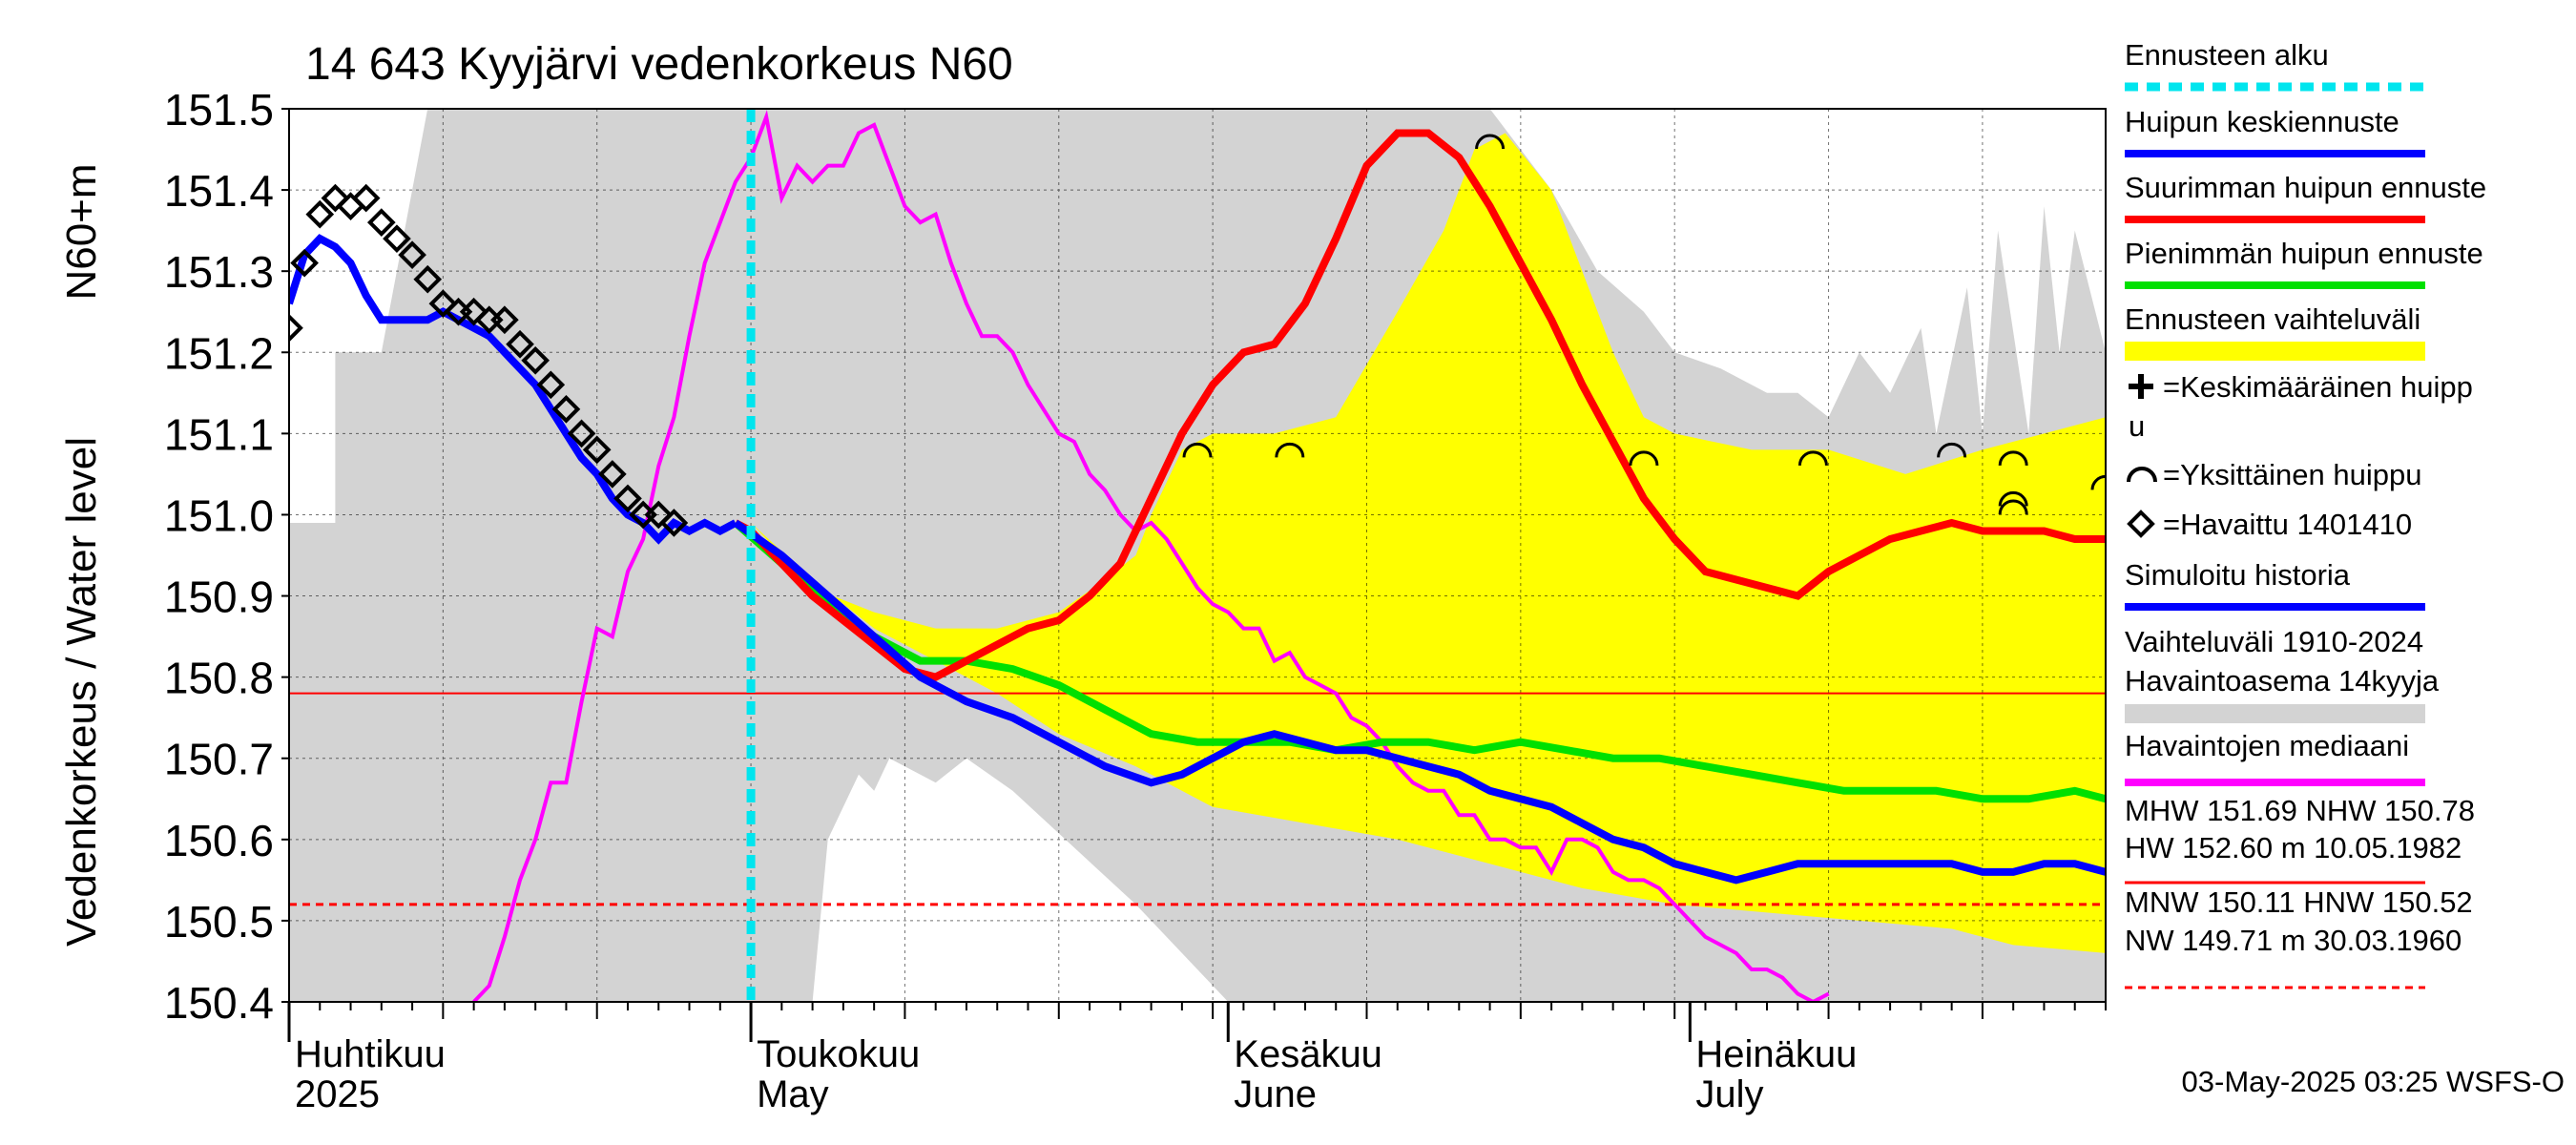 The width and height of the screenshot is (2576, 1145). I want to click on month-label-fi: Huhtikuu, so click(370, 1054).